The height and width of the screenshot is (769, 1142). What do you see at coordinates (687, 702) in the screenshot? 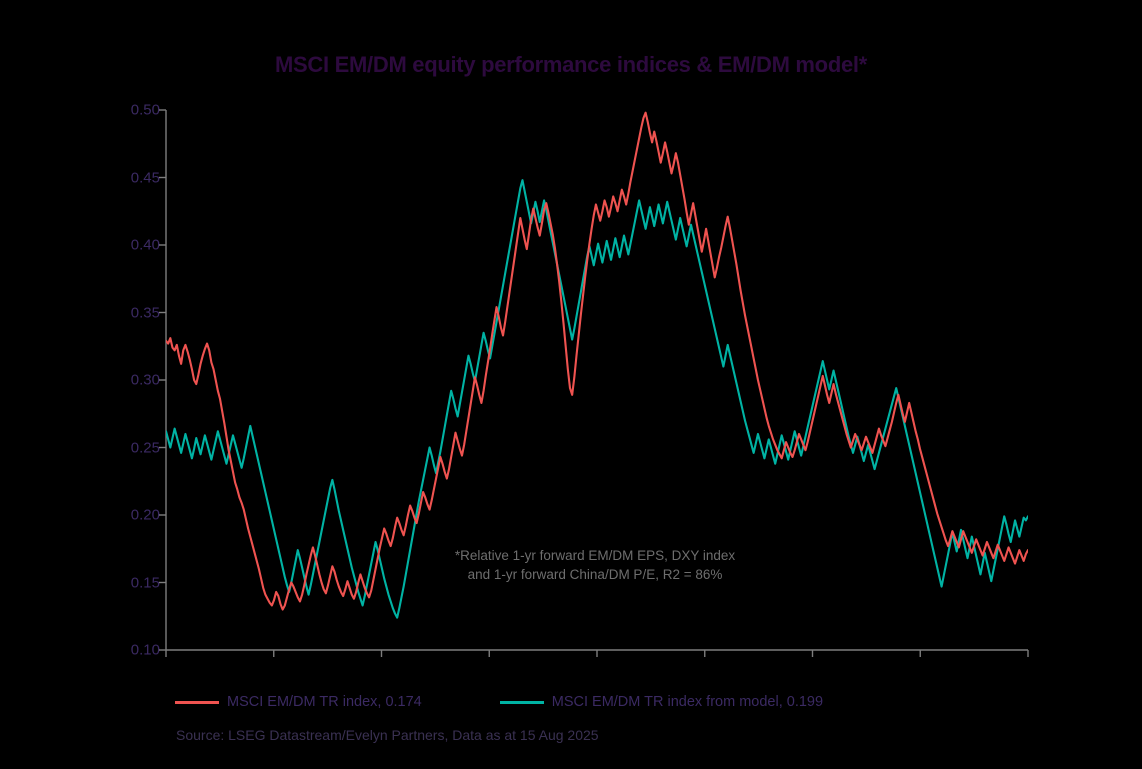
I see `legend-label-model: MSCI EM/DM TR index from model, 0.199` at bounding box center [687, 702].